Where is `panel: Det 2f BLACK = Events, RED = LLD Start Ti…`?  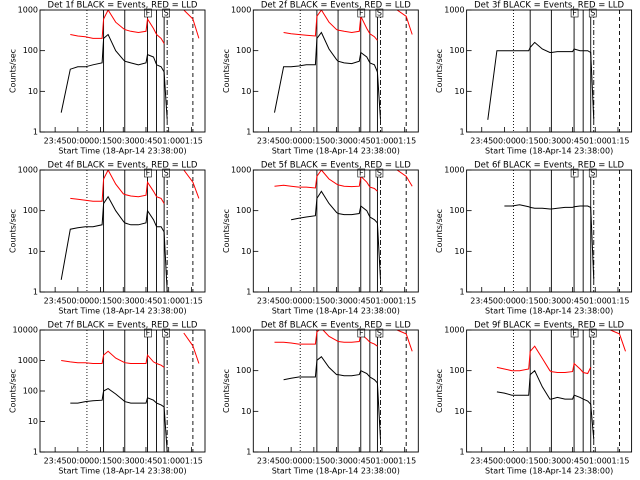 panel: Det 2f BLACK = Events, RED = LLD Start Ti… is located at coordinates (320, 78).